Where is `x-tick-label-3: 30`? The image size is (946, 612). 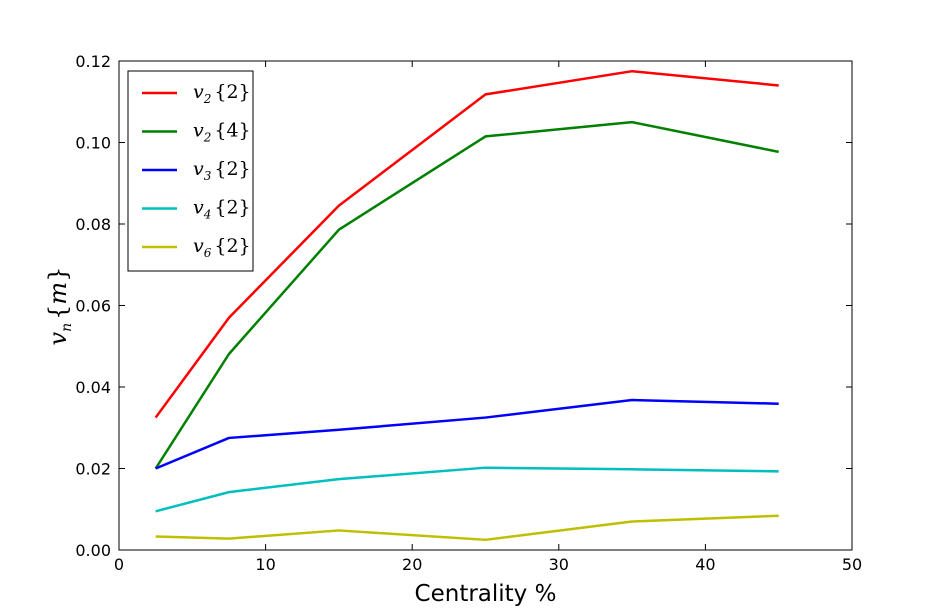 x-tick-label-3: 30 is located at coordinates (559, 564).